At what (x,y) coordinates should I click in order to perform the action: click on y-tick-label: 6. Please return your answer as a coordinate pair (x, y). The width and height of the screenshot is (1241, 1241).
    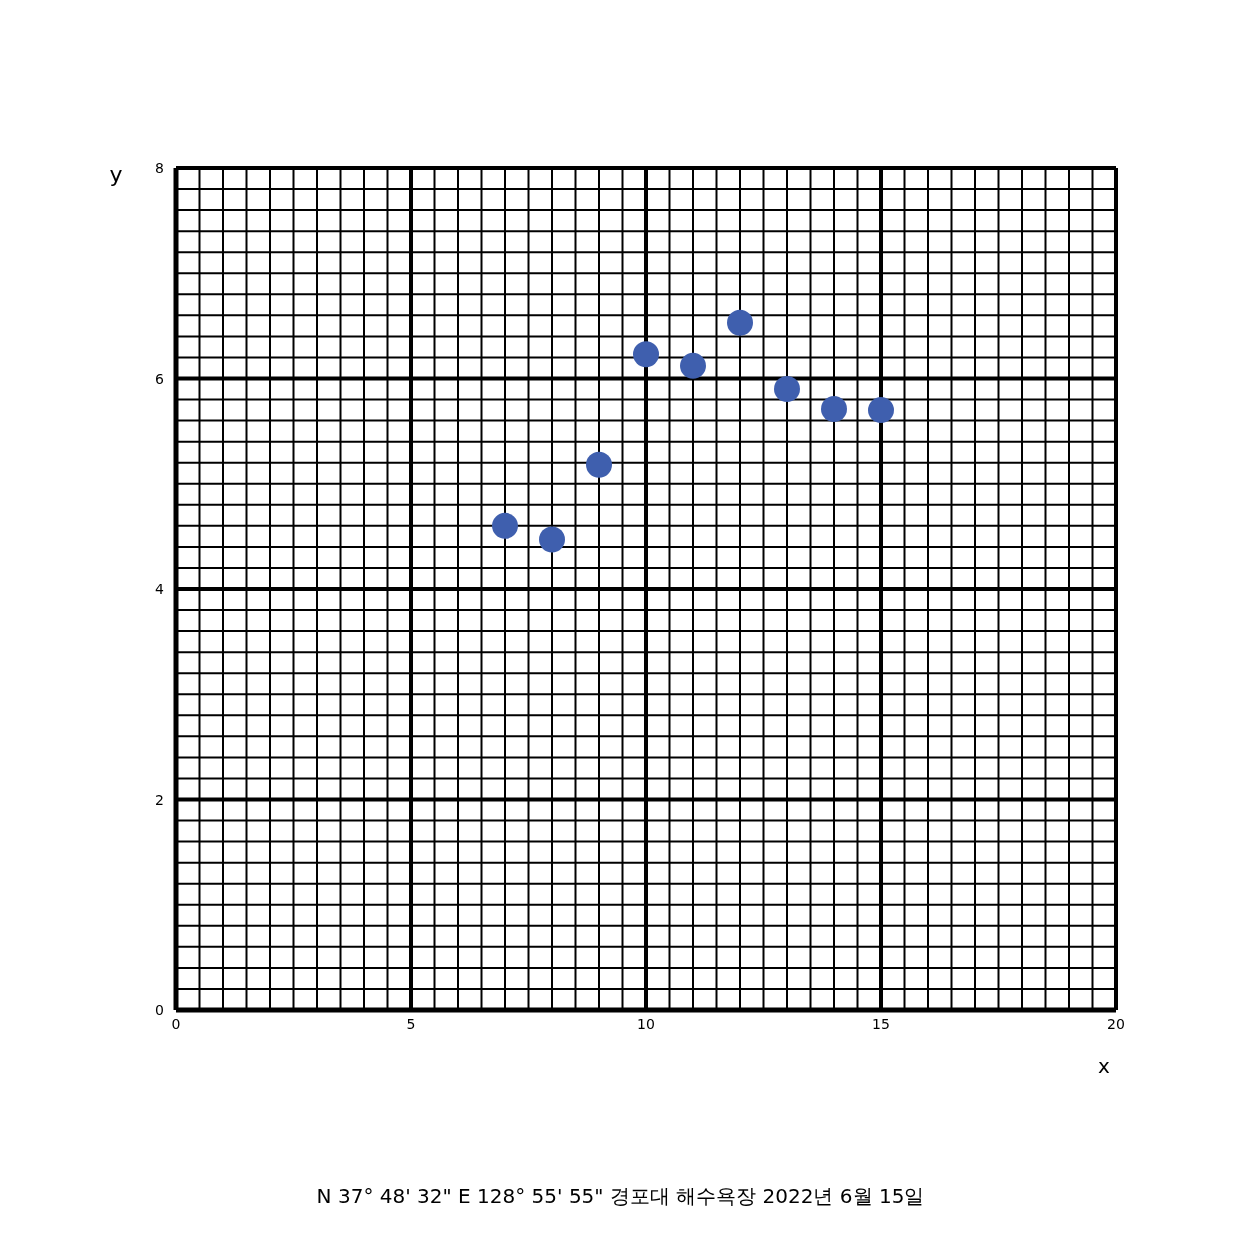
    Looking at the image, I should click on (160, 378).